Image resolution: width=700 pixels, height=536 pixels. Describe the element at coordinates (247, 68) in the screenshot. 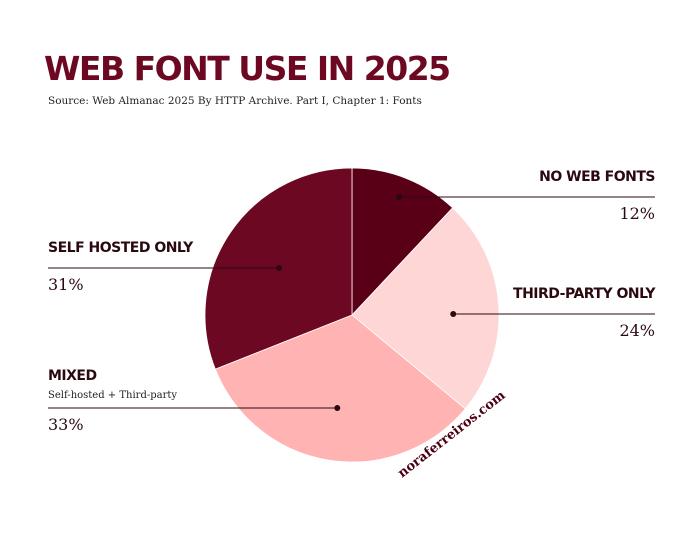

I see `chart-title: WEB FONT USE IN 2025` at that location.